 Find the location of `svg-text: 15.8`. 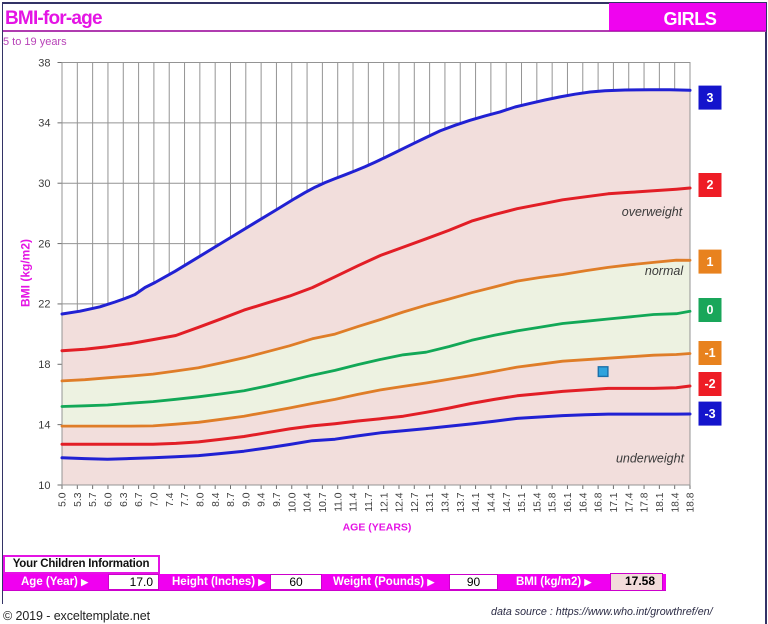

svg-text: 15.8 is located at coordinates (553, 502).